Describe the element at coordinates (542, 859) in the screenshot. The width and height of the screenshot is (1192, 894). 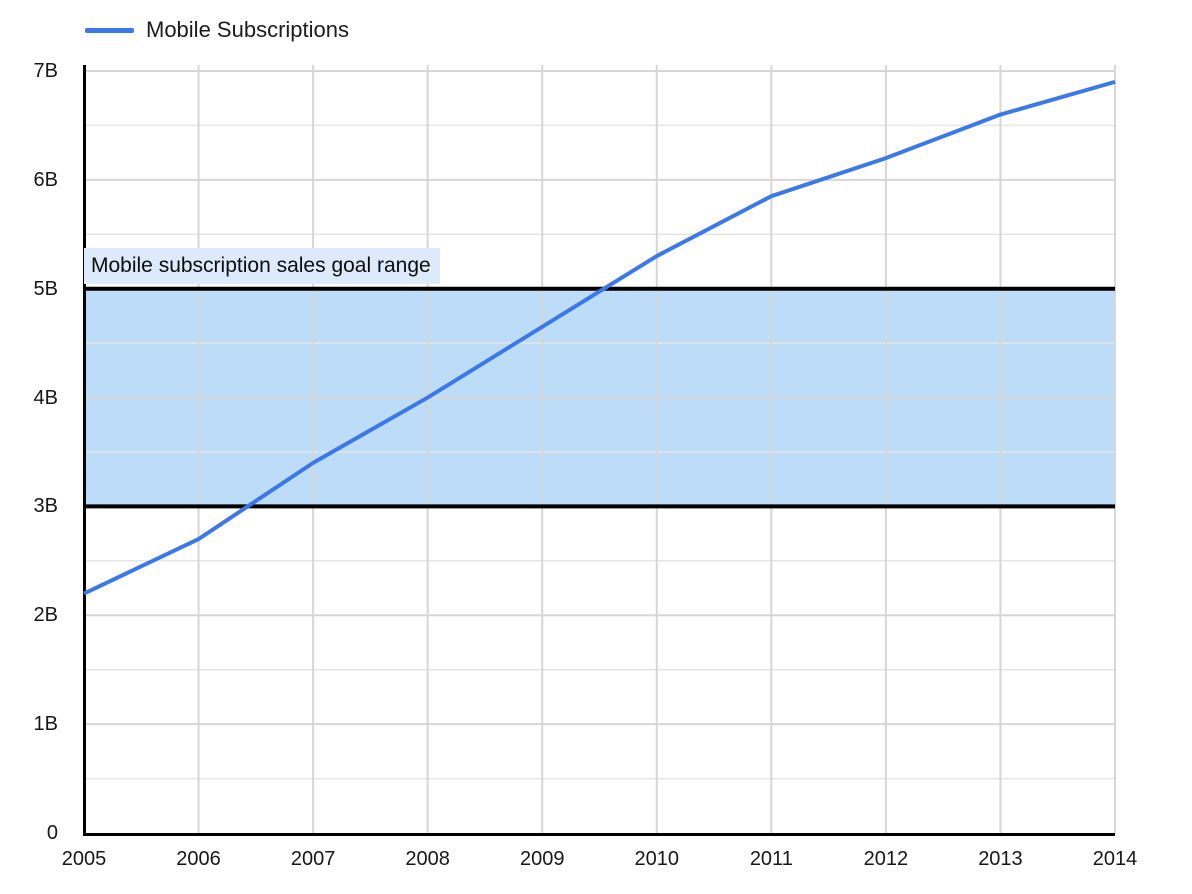
I see `x-axis-tick: 2009` at that location.